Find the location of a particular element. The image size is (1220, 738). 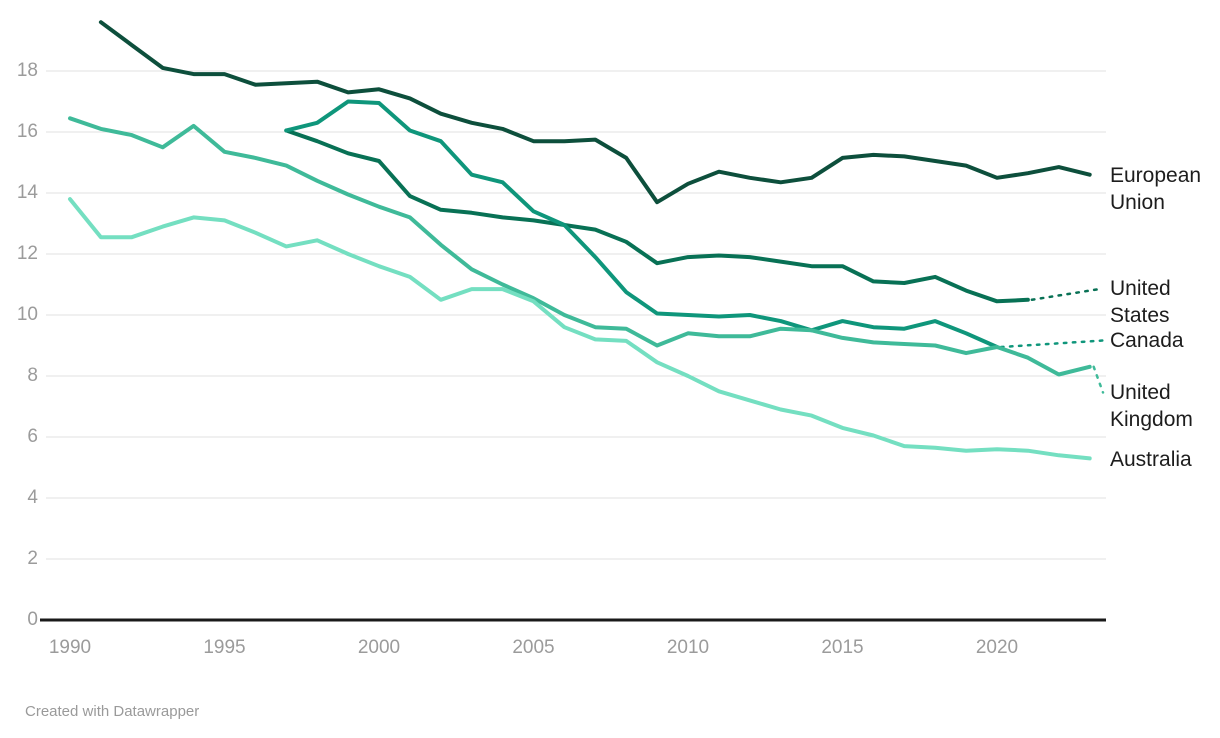

y-tick-label-0: 0 is located at coordinates (32, 619).